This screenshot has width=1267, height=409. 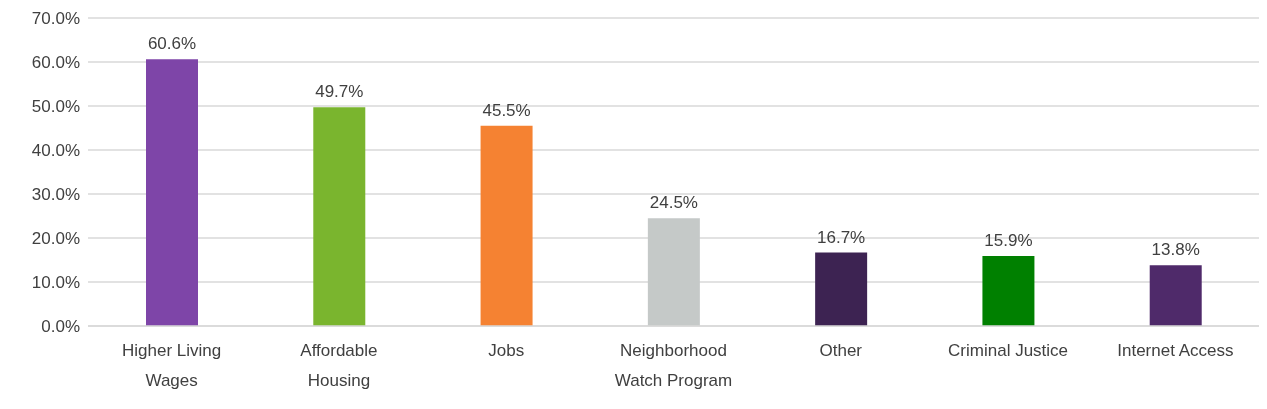 I want to click on data-label: 13.8%, so click(x=1175, y=250).